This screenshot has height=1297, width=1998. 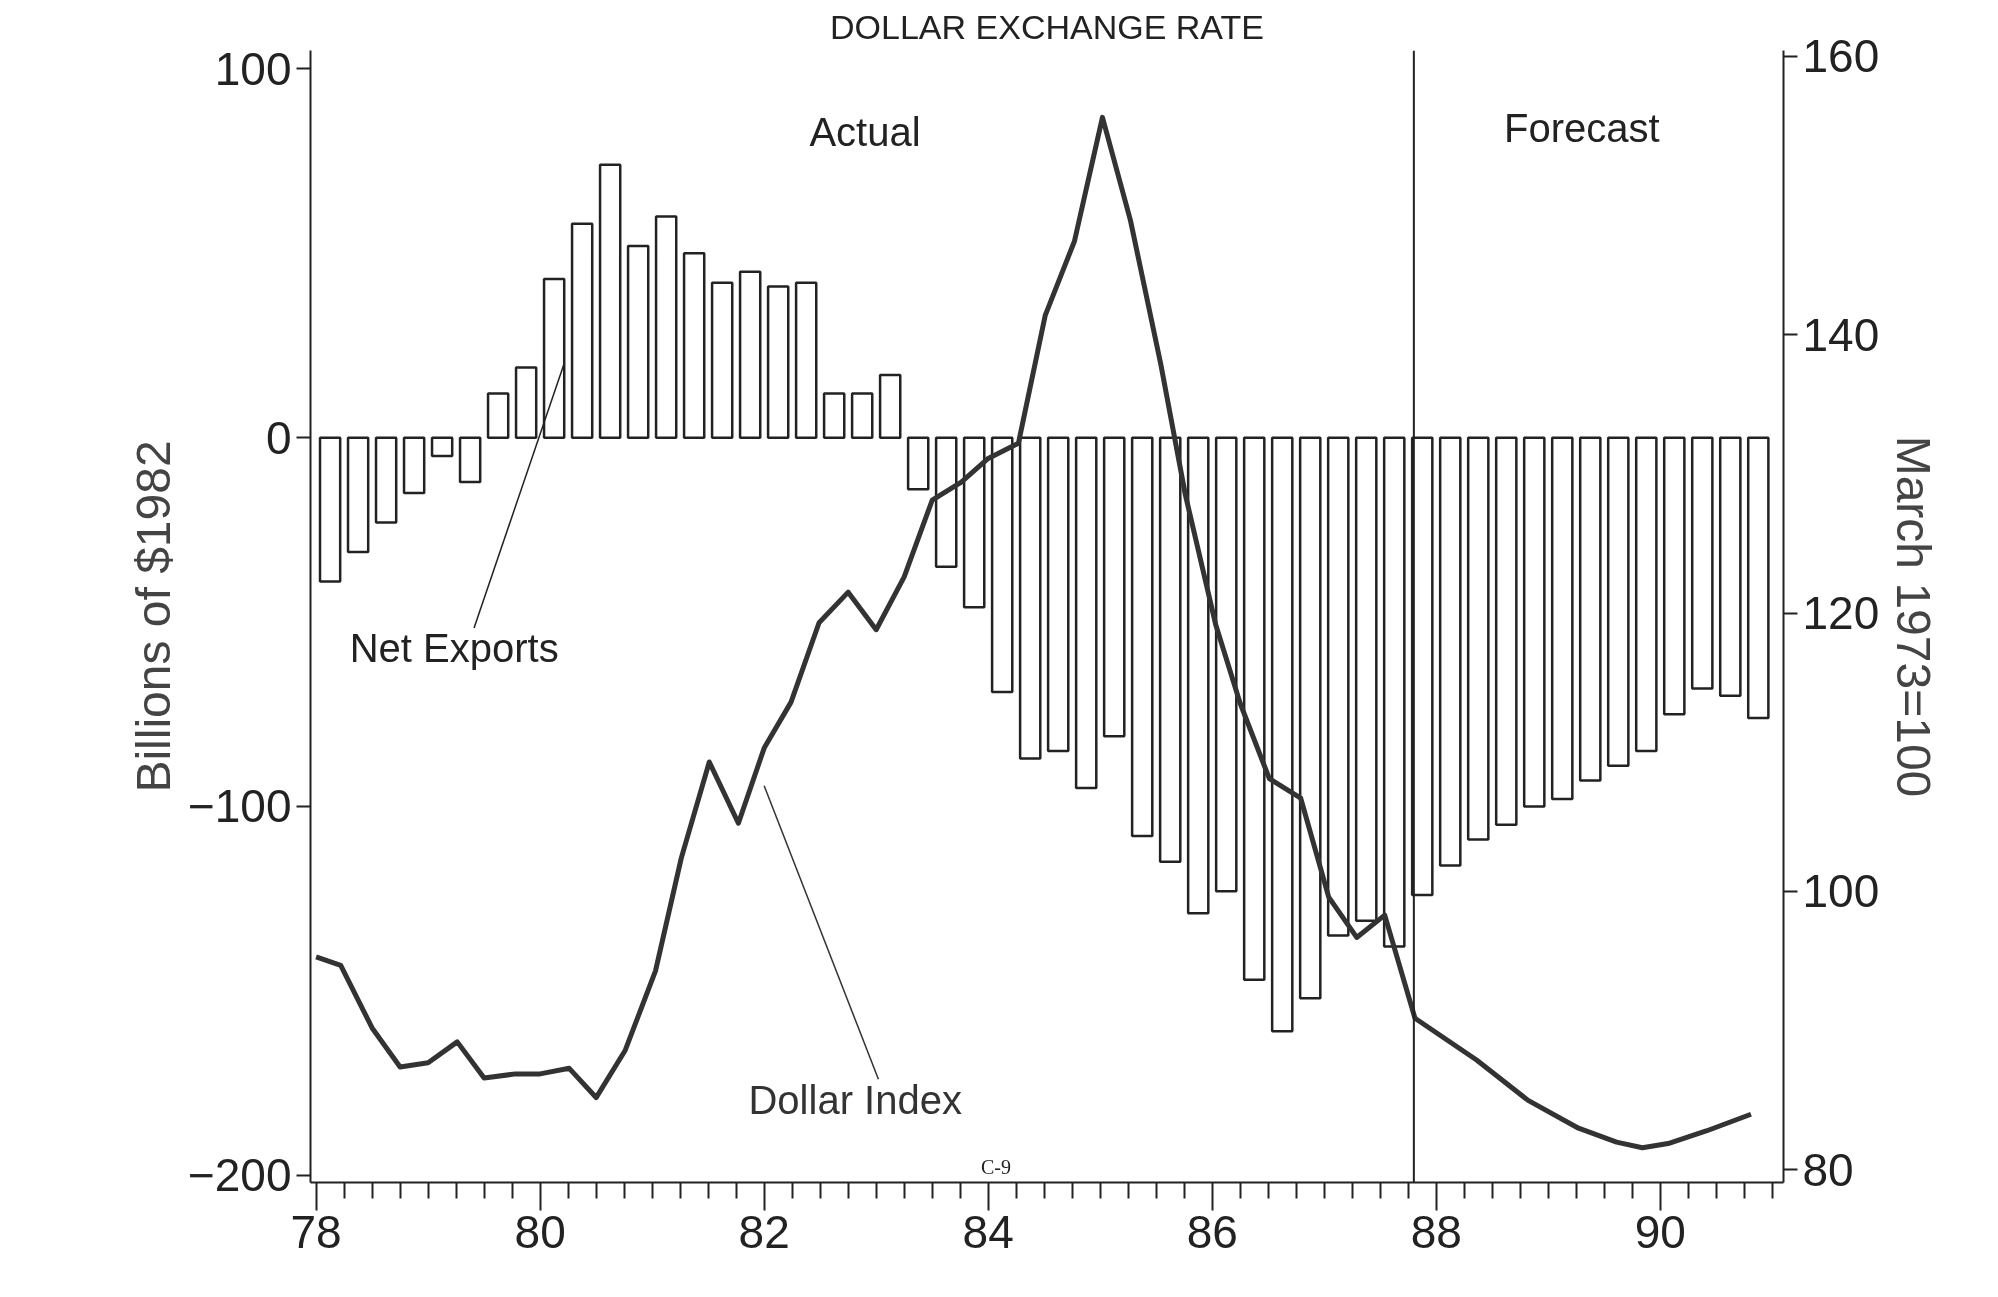 What do you see at coordinates (988, 1231) in the screenshot?
I see `x-tick-label: 84` at bounding box center [988, 1231].